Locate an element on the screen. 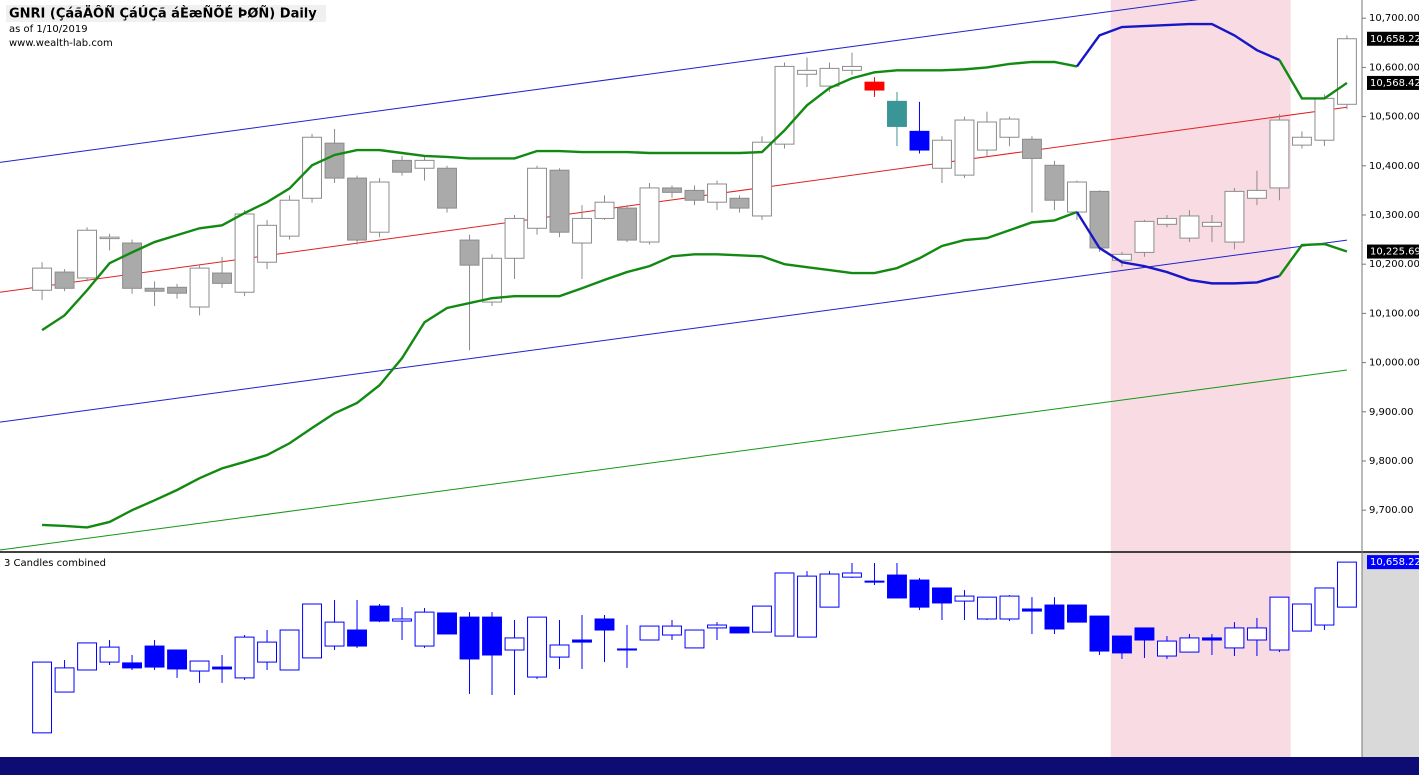  last-value-label: 10,225.69 is located at coordinates (1394, 252).